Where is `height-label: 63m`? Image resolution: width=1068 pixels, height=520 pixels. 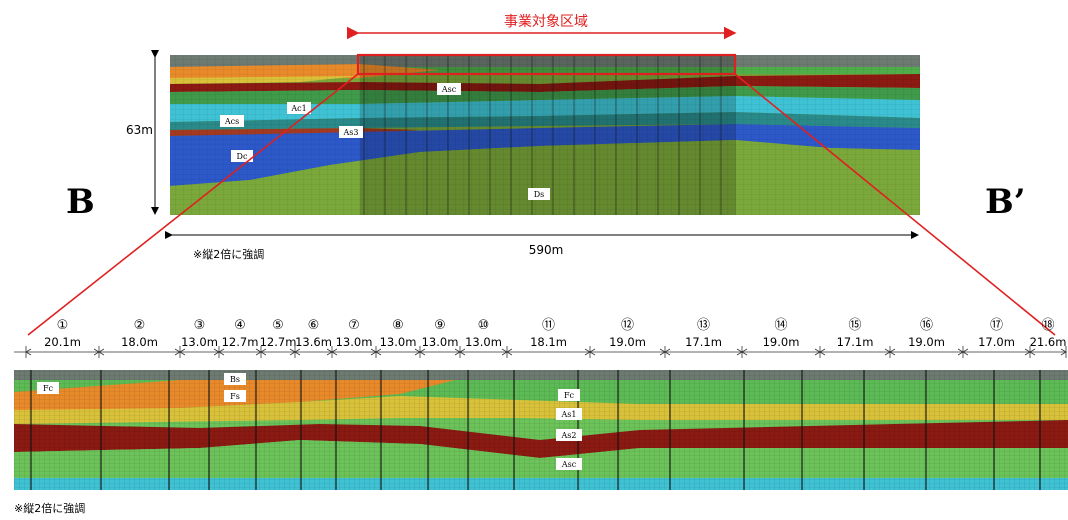 height-label: 63m is located at coordinates (139, 130).